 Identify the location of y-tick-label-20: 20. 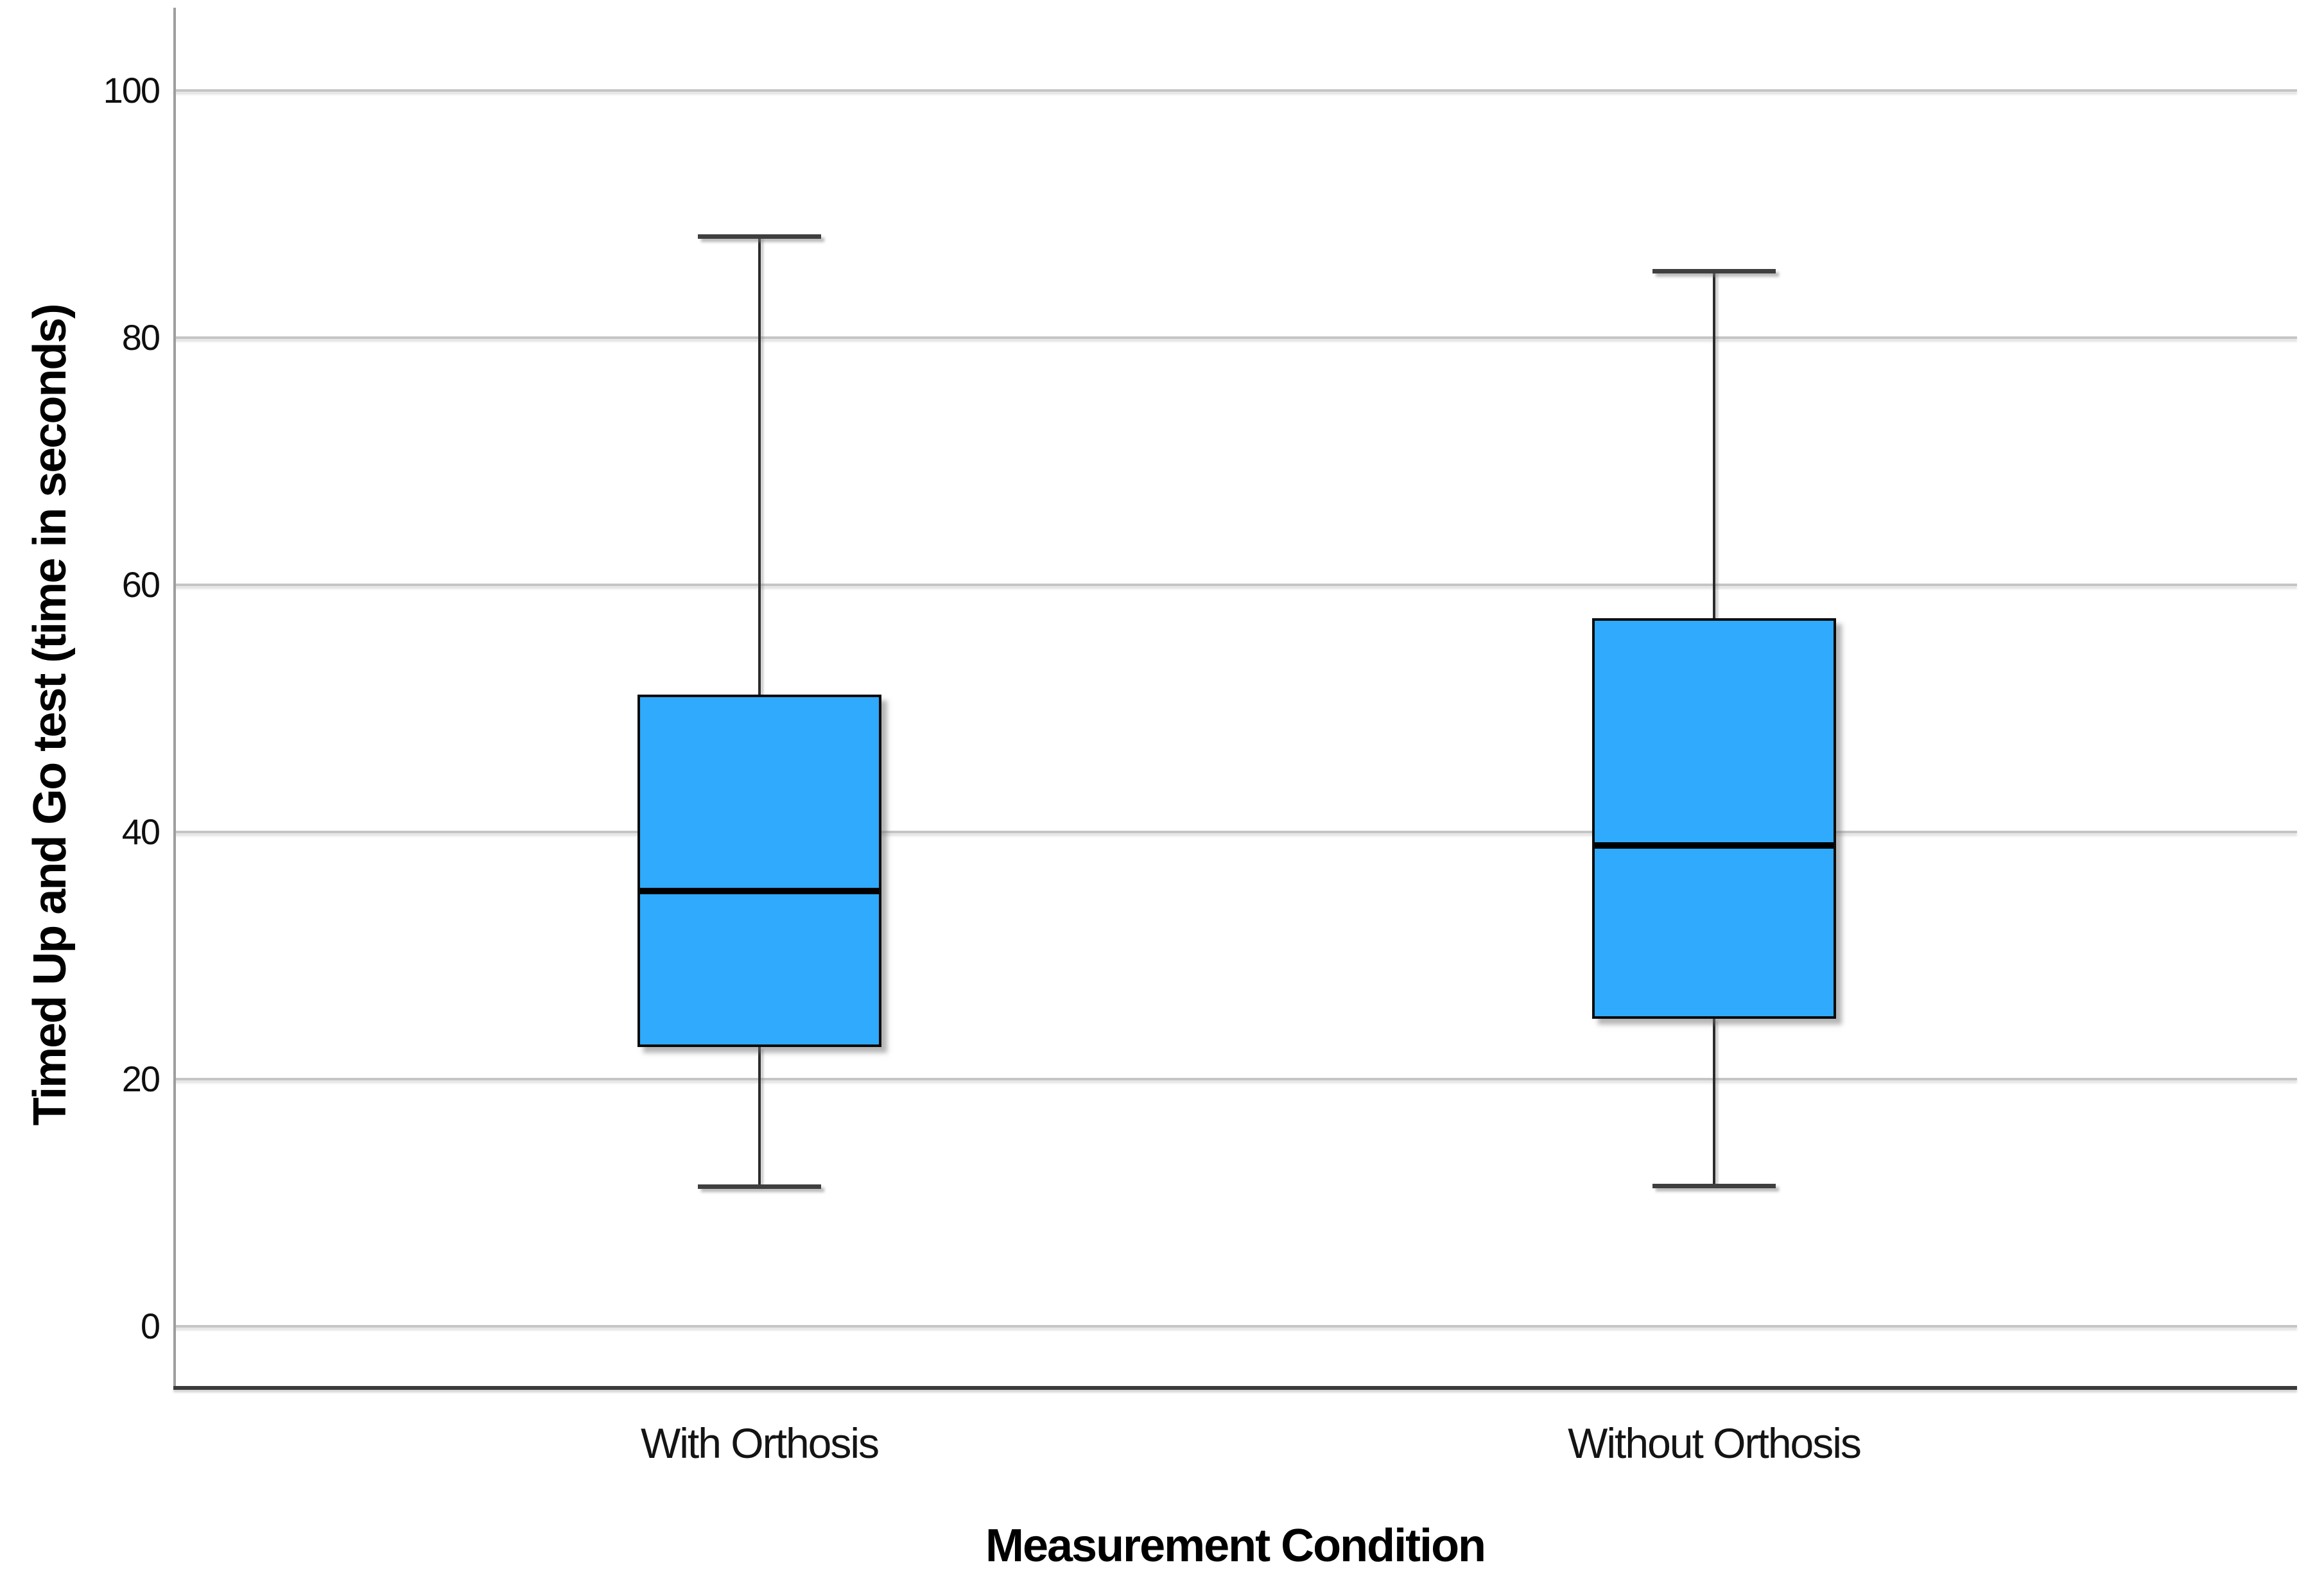
(140, 1079).